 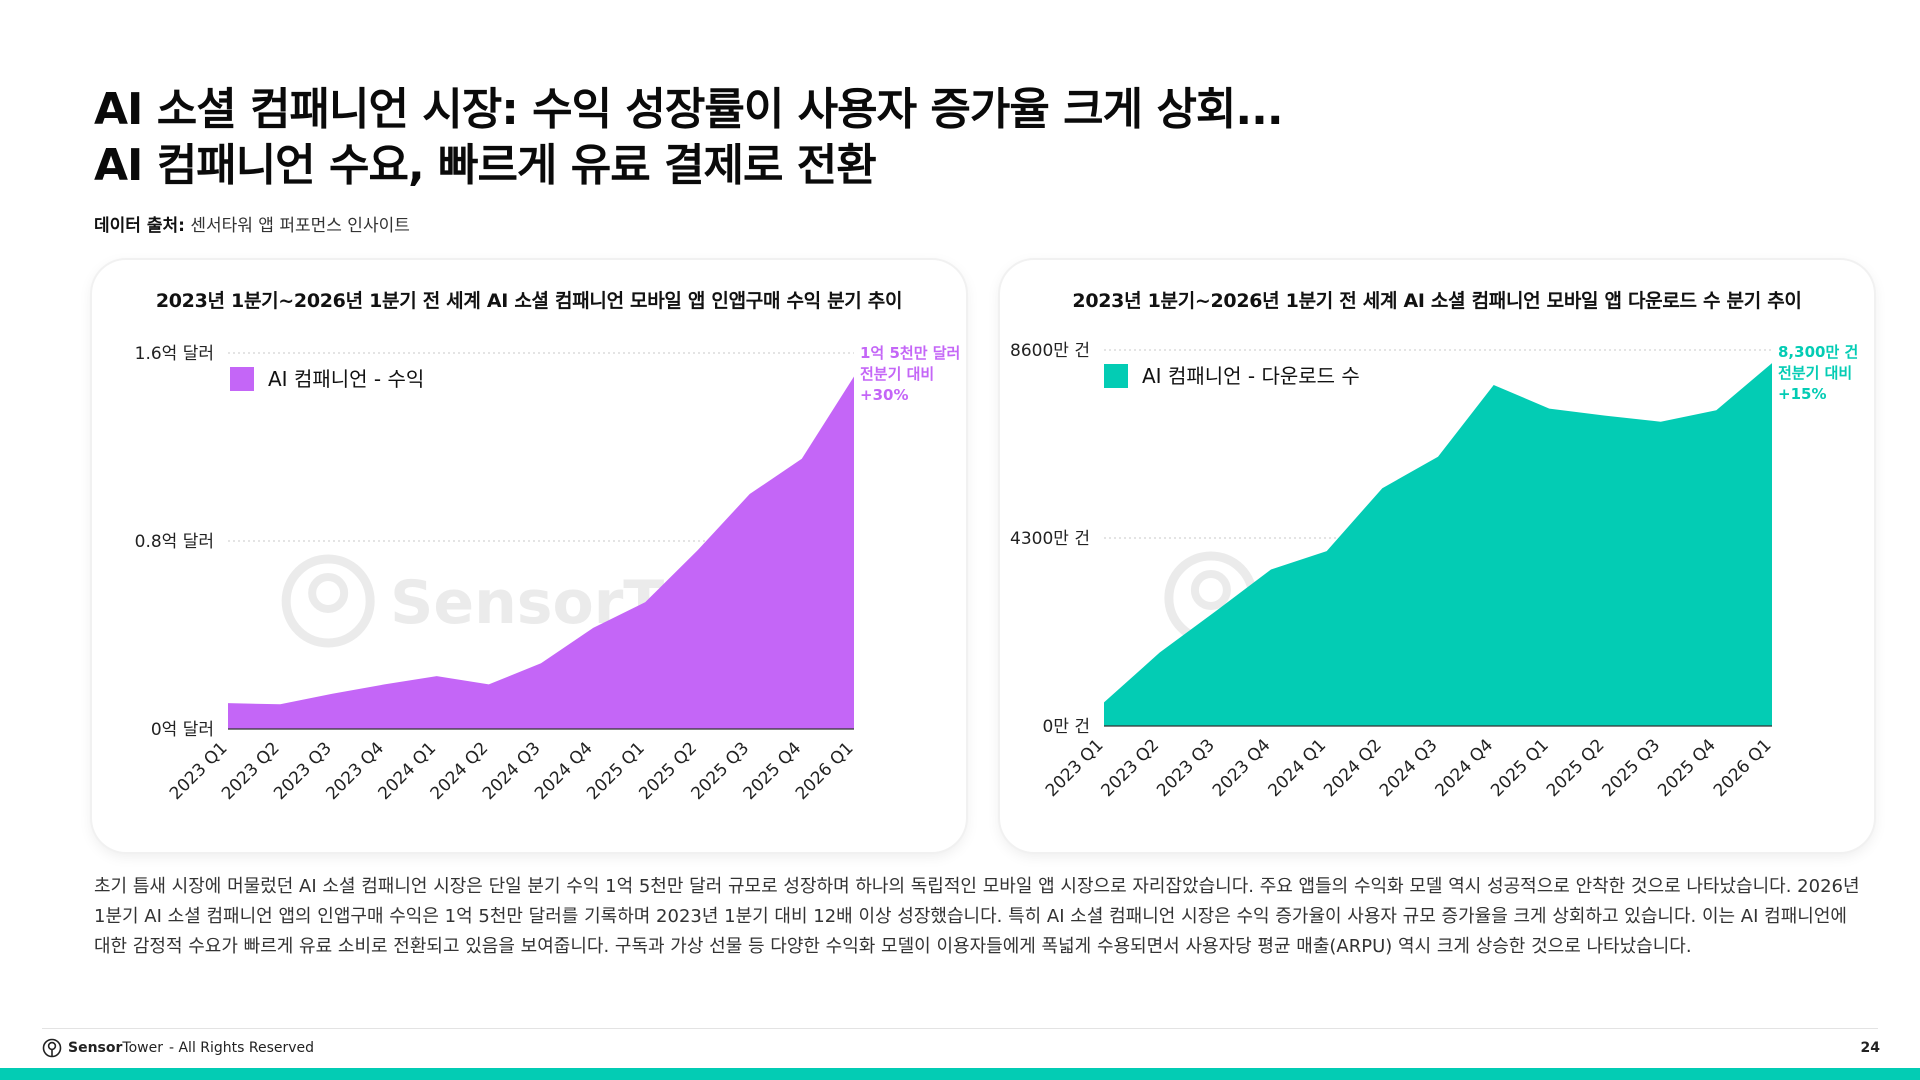 I want to click on legend: AI 컴패니언 - 다운로드 수, so click(x=1232, y=376).